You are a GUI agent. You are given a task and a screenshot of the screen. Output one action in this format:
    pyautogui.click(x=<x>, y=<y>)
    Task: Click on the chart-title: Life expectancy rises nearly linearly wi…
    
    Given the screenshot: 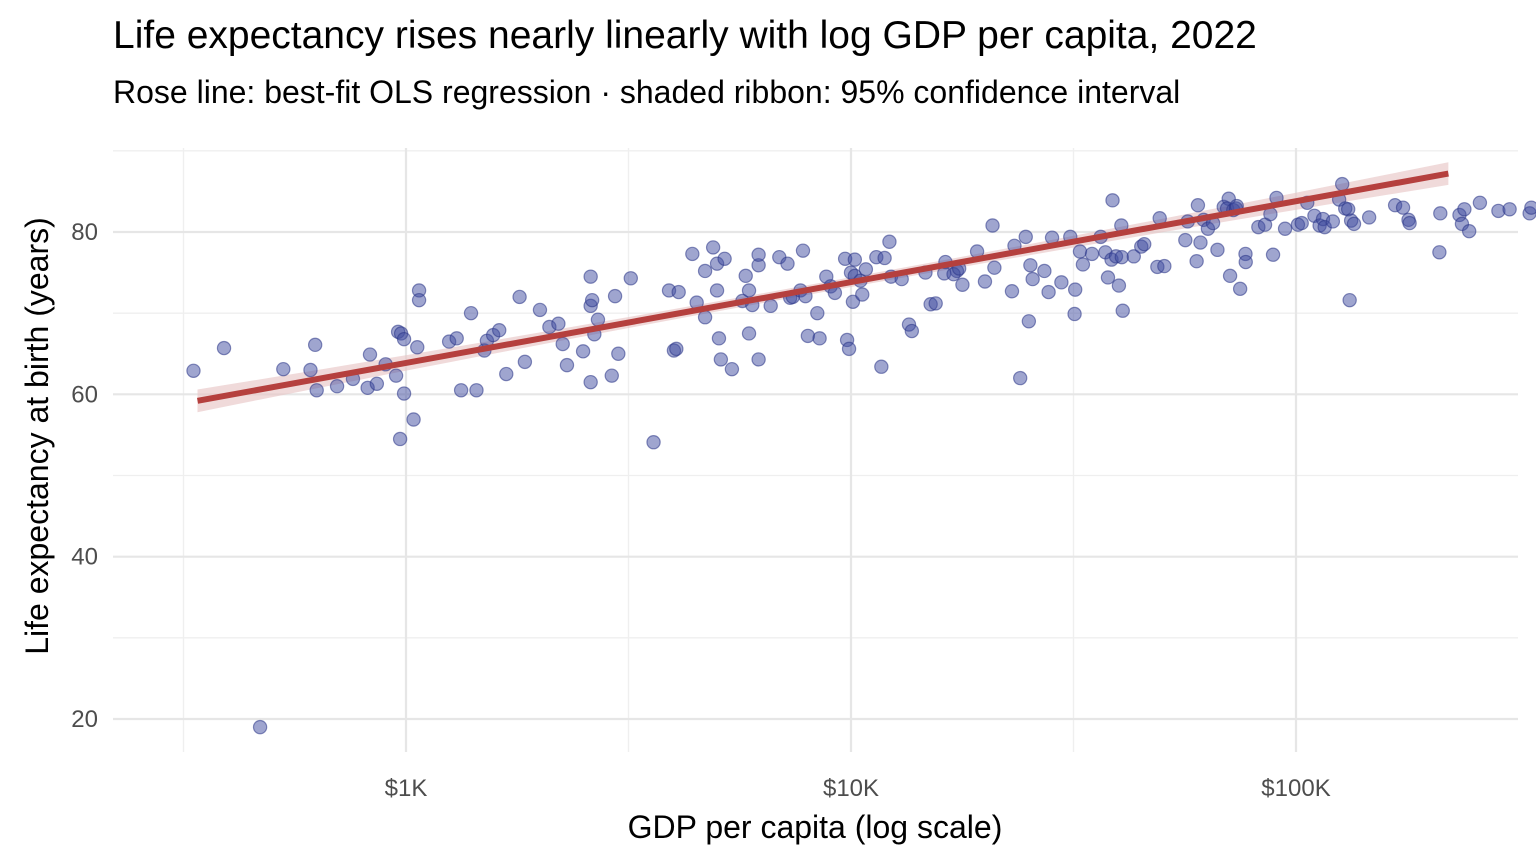 What is the action you would take?
    pyautogui.click(x=685, y=35)
    